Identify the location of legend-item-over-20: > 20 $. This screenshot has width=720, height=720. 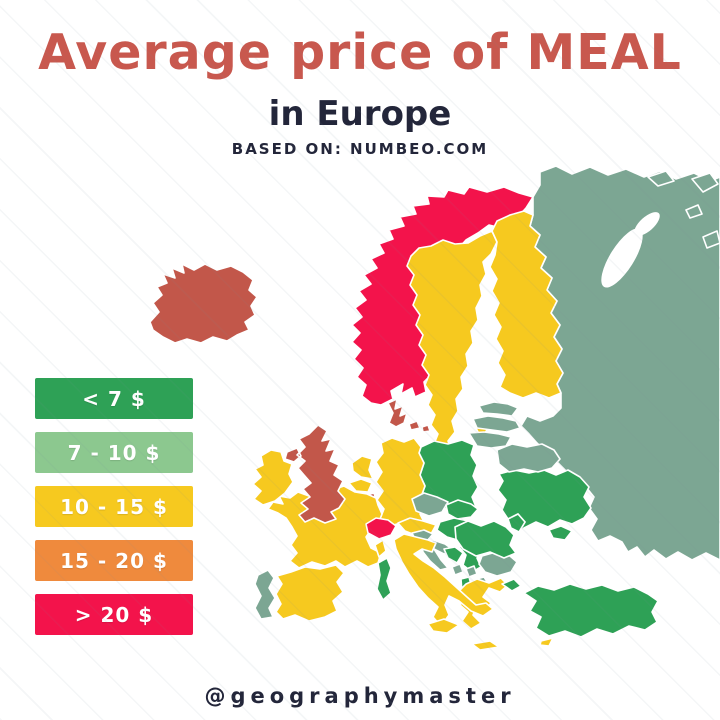
(114, 614).